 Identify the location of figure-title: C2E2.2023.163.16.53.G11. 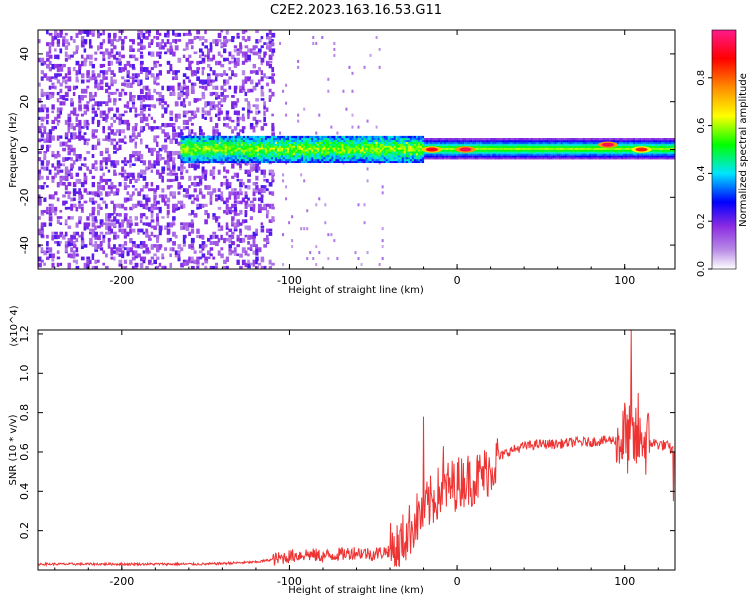
(356, 10).